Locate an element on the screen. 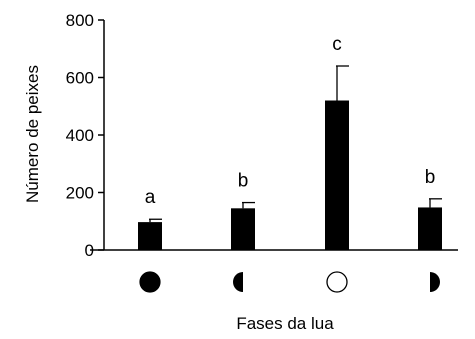 This screenshot has height=339, width=475. full-moon-icon is located at coordinates (337, 282).